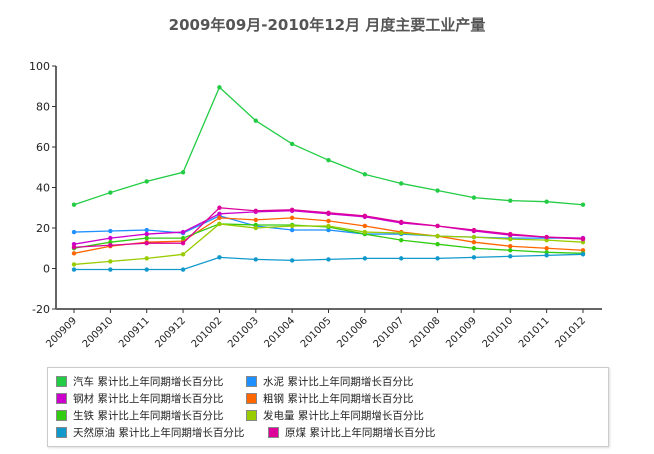  Describe the element at coordinates (46, 269) in the screenshot. I see `y-tick-label: 0` at that location.